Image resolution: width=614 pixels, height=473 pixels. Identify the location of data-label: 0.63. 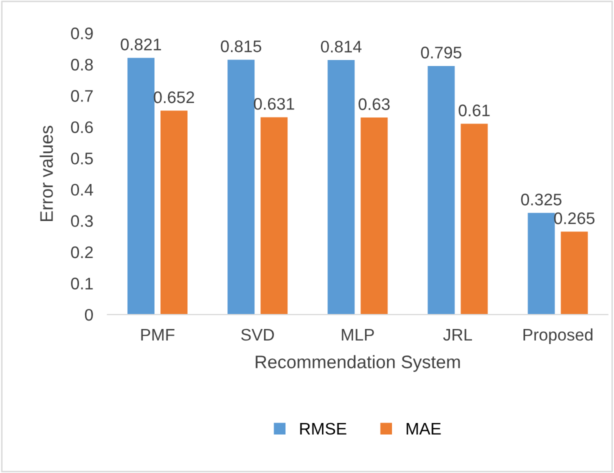
(374, 104).